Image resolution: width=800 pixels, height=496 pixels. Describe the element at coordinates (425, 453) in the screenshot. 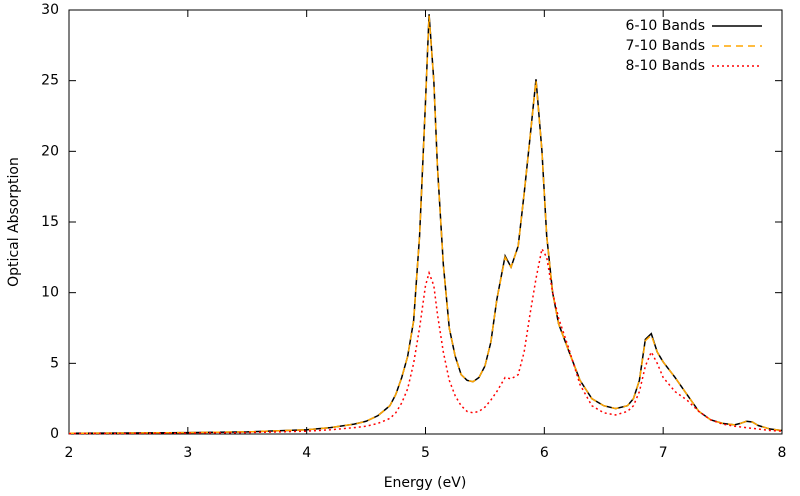

I see `x-tick-label: 5` at that location.